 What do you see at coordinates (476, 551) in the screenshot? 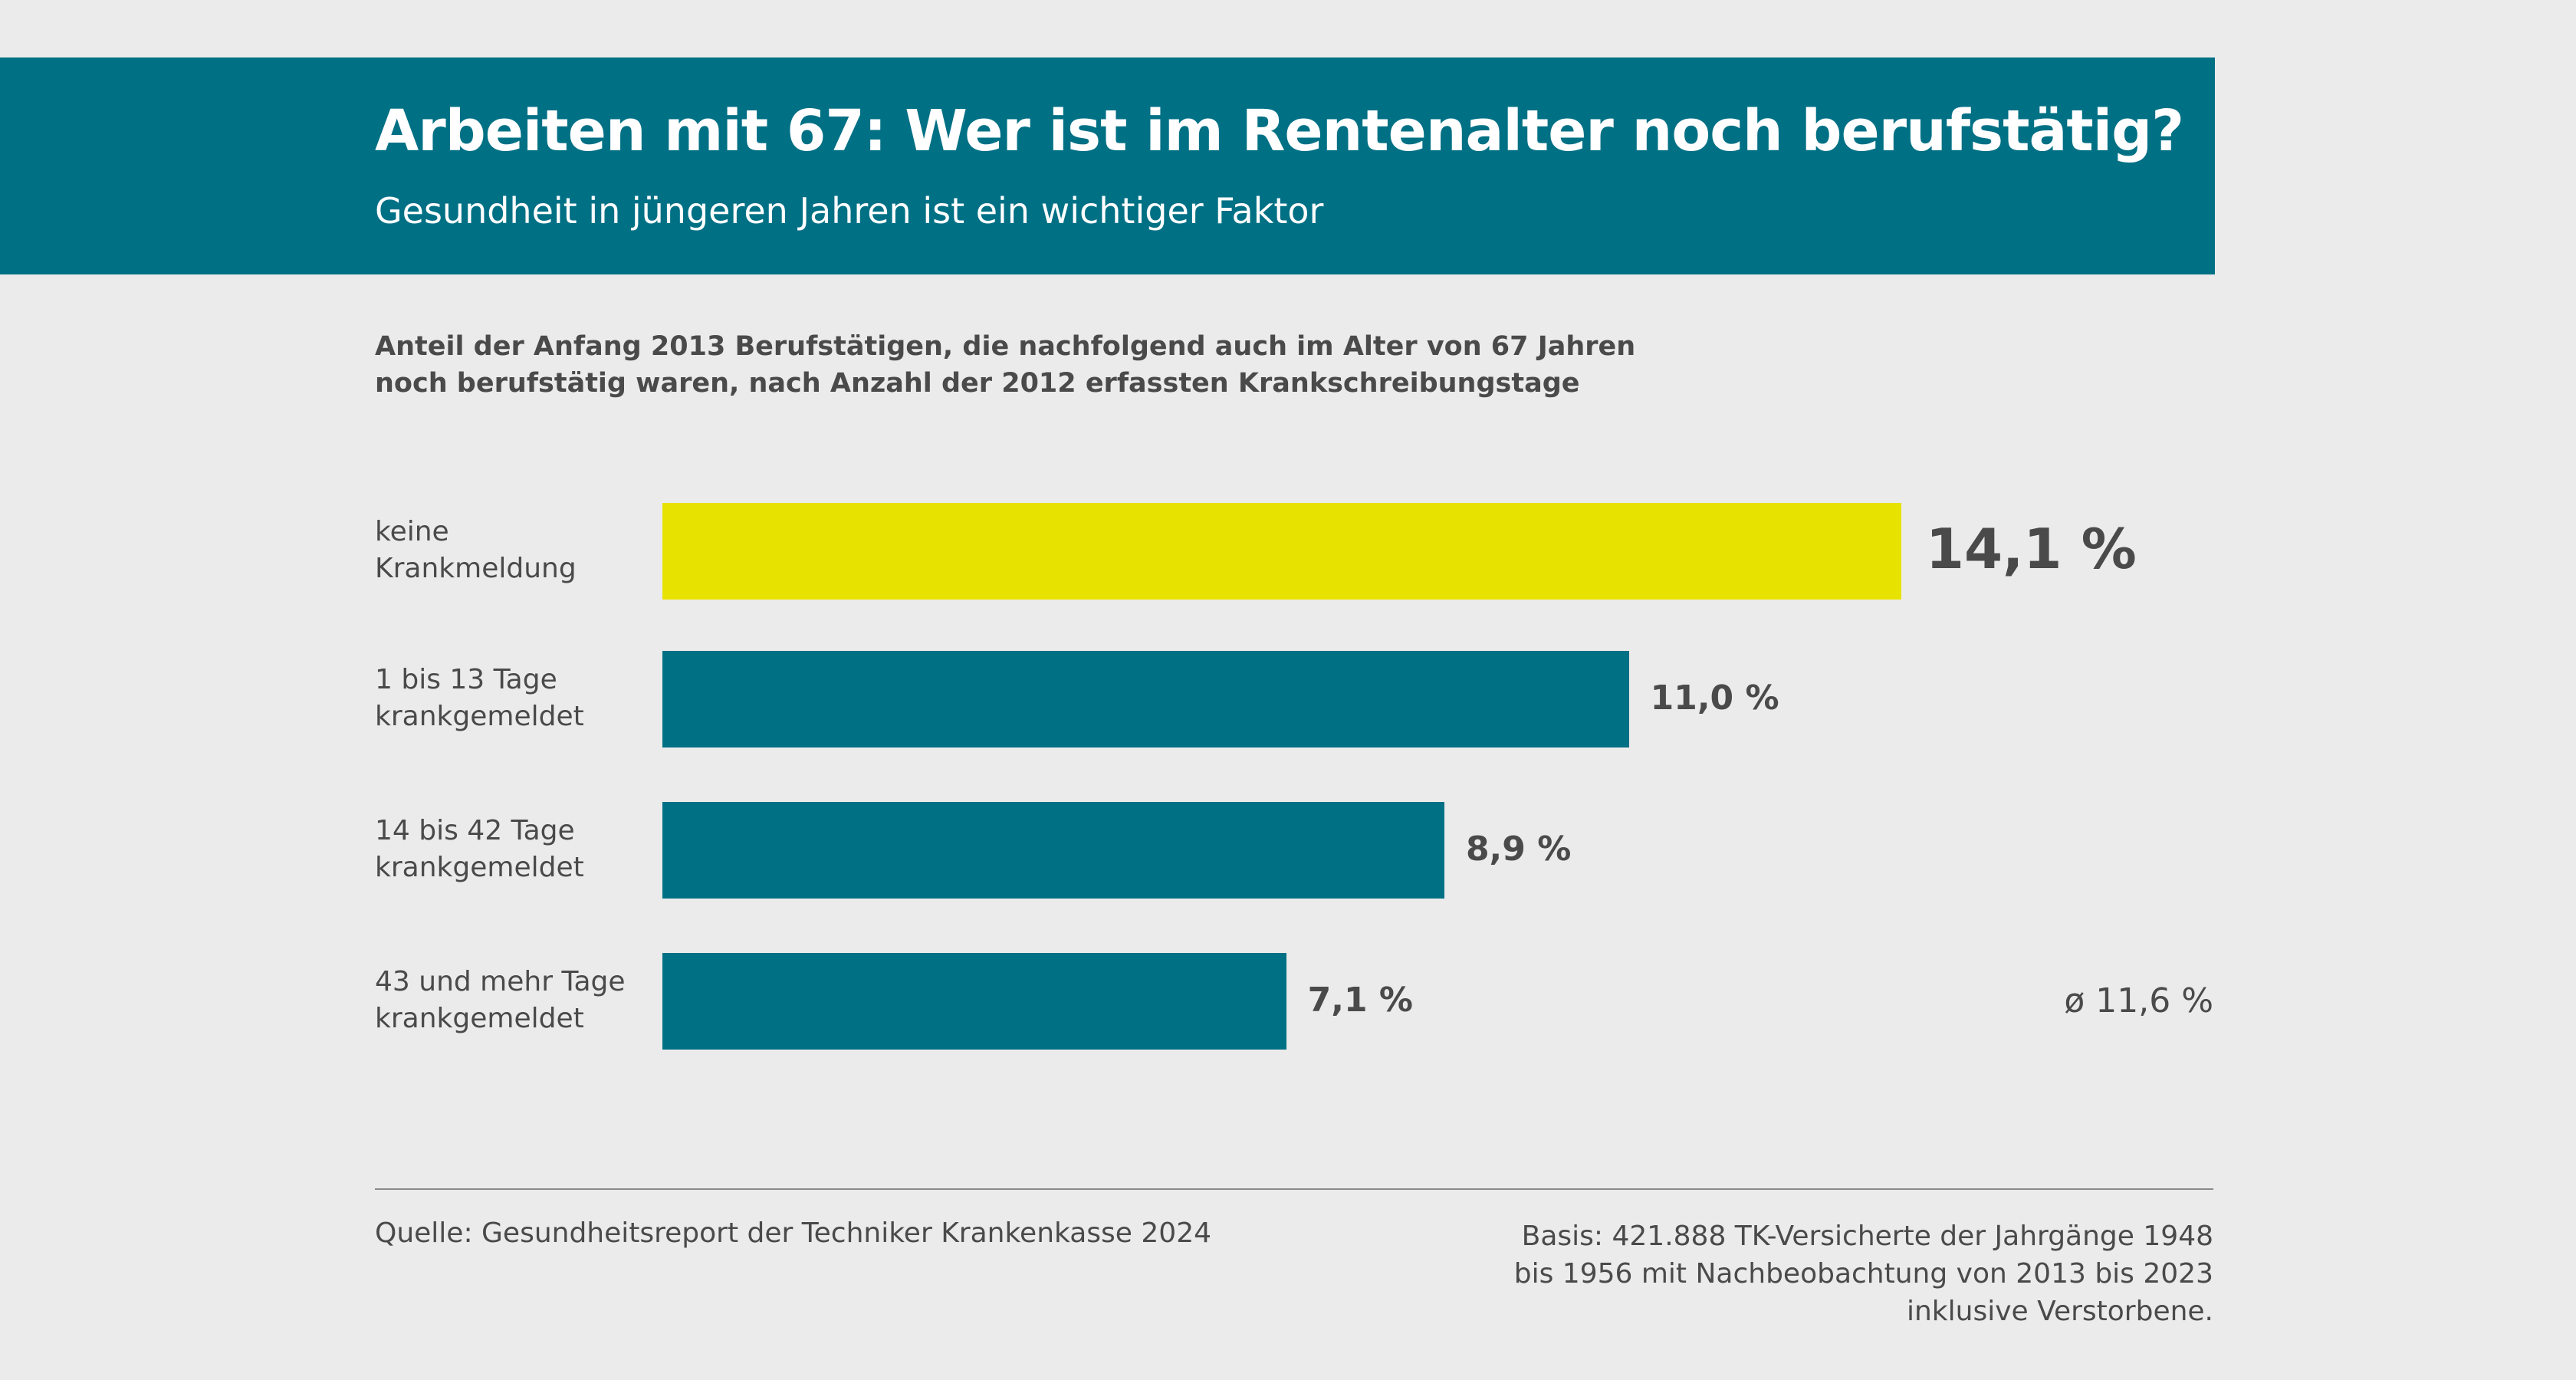
I see `category-label: keine Krankmeldung` at bounding box center [476, 551].